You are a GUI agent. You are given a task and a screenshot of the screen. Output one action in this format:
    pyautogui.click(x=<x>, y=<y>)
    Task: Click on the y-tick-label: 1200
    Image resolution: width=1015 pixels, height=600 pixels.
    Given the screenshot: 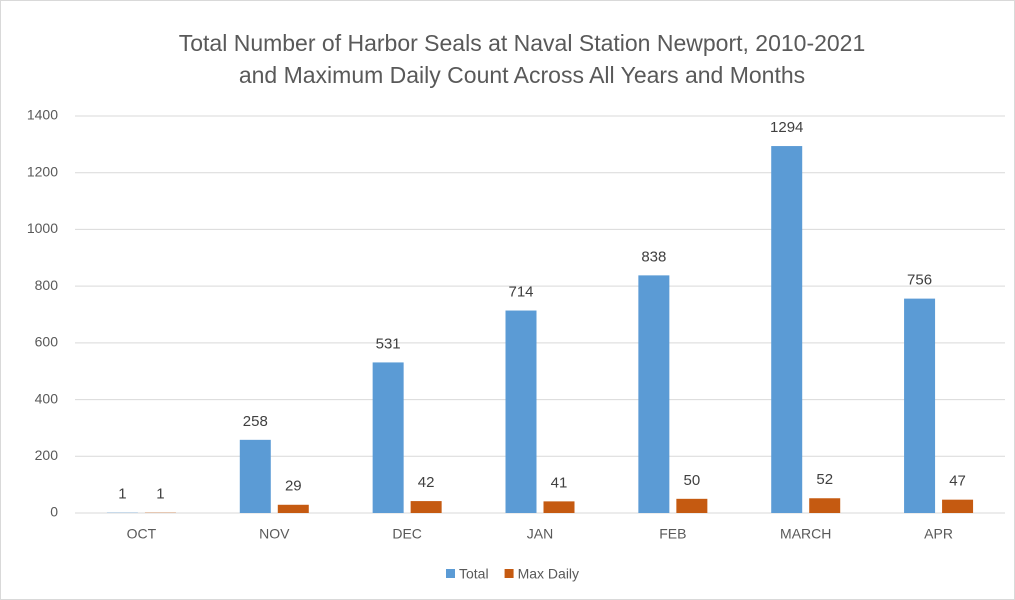 What is the action you would take?
    pyautogui.click(x=42, y=171)
    